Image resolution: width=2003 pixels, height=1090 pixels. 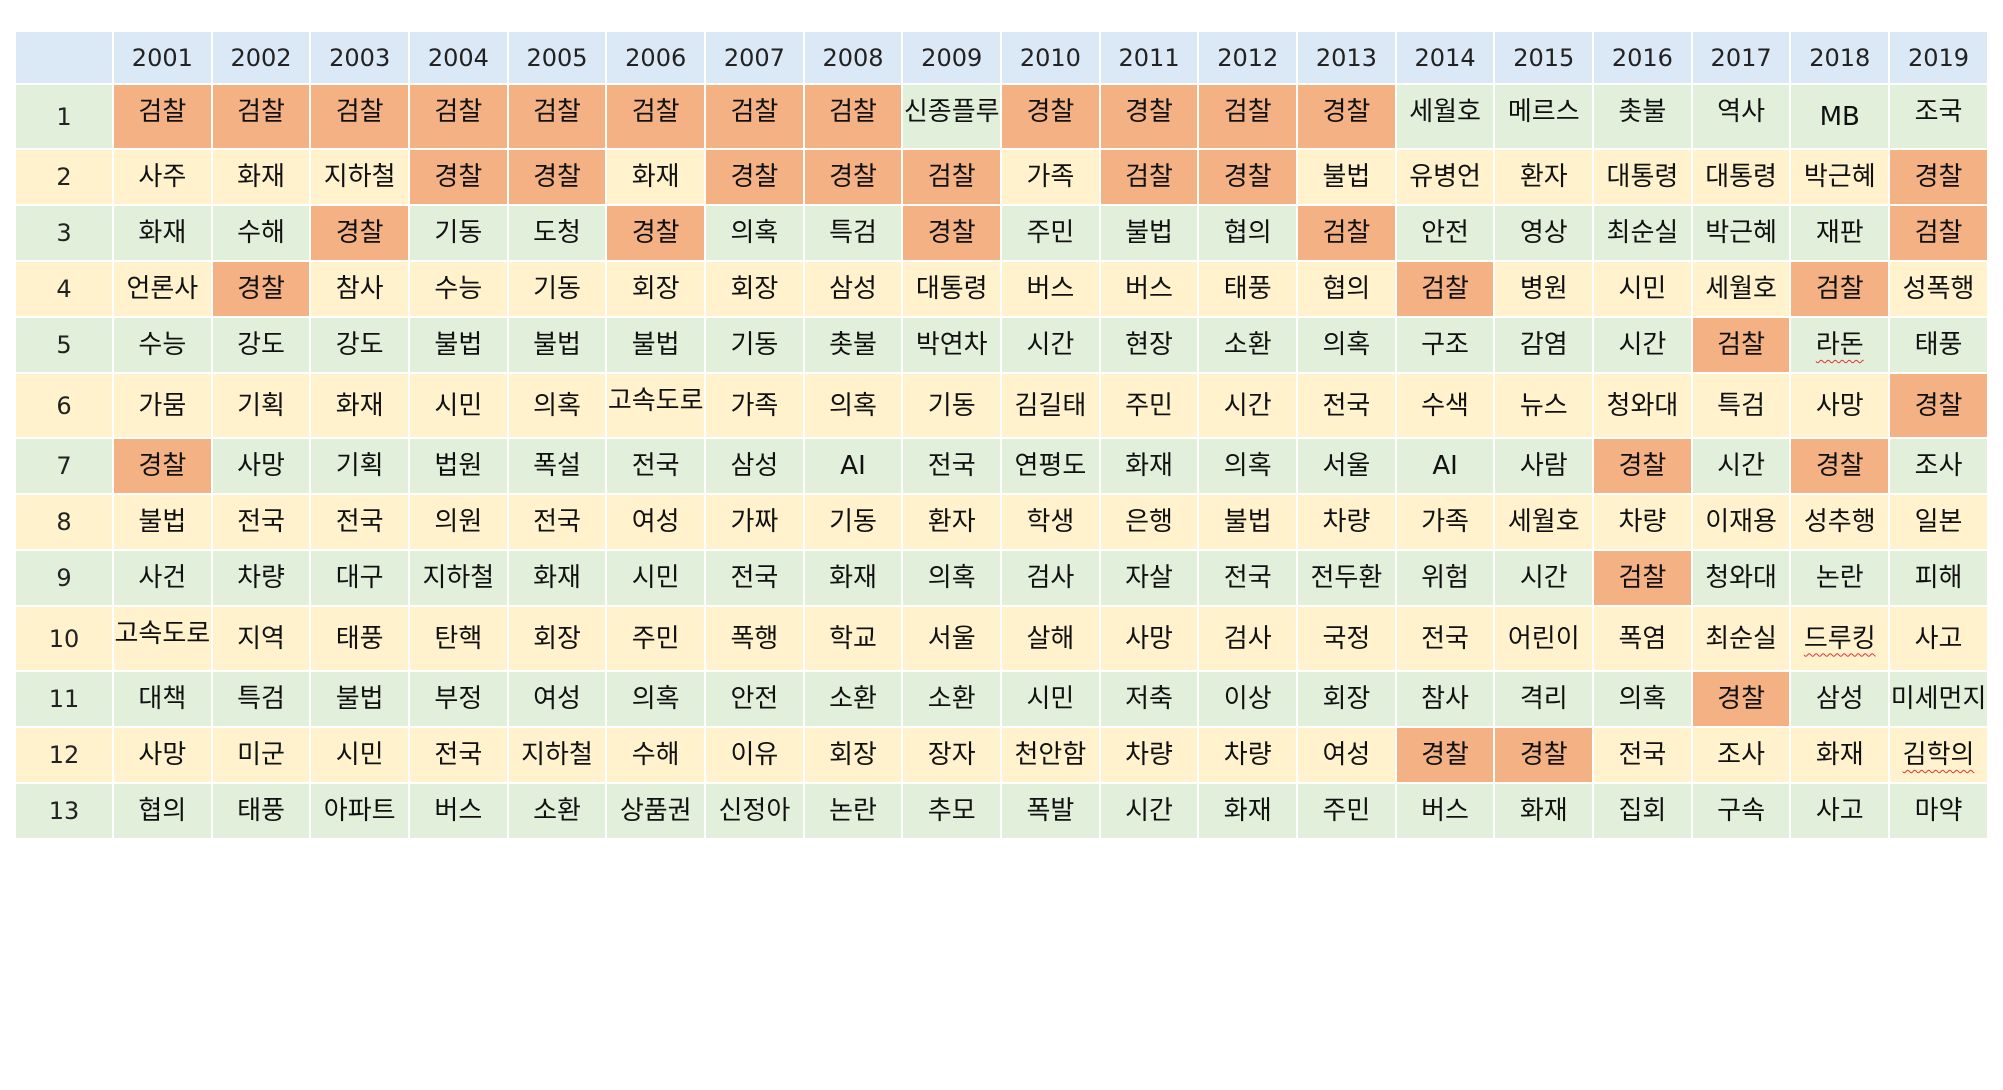 I want to click on keyword-text: 협의, so click(x=1247, y=233).